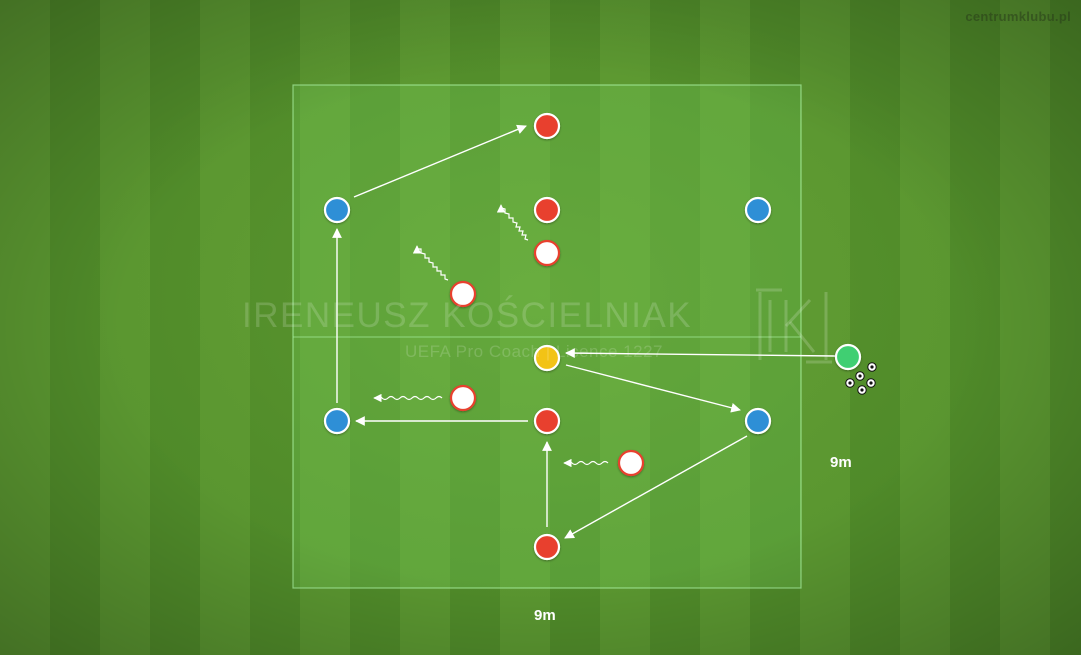  What do you see at coordinates (430, 263) in the screenshot?
I see `run-arrow-upper-left` at bounding box center [430, 263].